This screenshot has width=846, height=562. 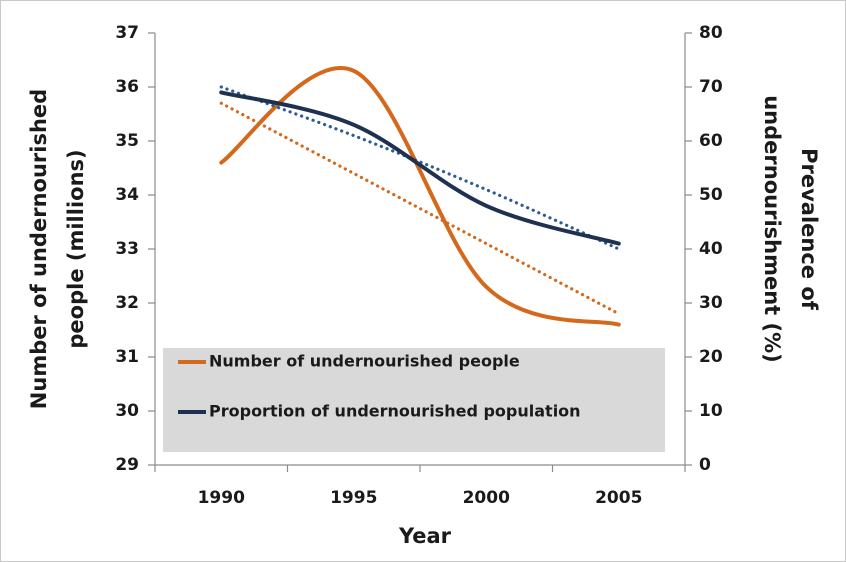 I want to click on x-tick-label: 1995, so click(x=353, y=498).